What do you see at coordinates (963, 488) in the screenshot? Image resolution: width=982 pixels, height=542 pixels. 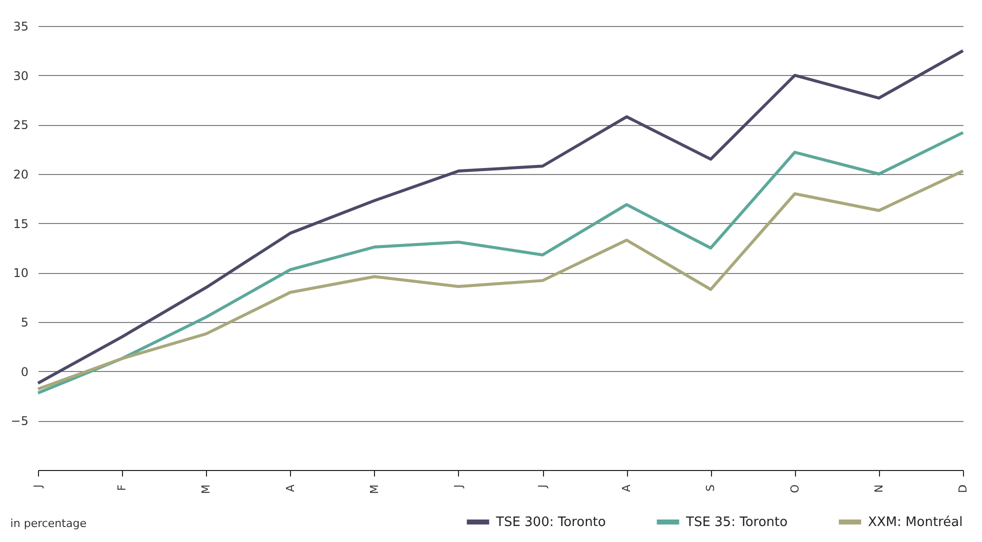 I see `x-tick-label: D` at bounding box center [963, 488].